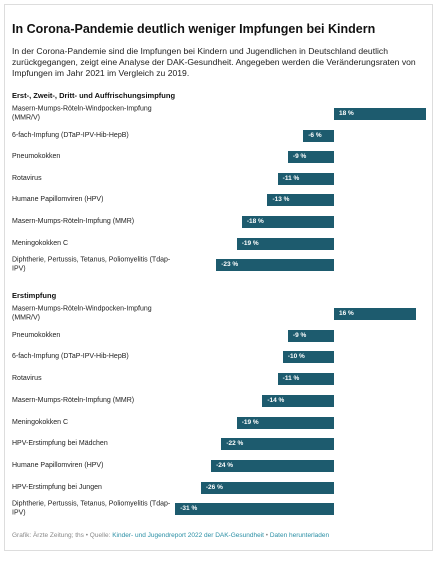  Describe the element at coordinates (235, 444) in the screenshot. I see `value-label: -22 %` at that location.